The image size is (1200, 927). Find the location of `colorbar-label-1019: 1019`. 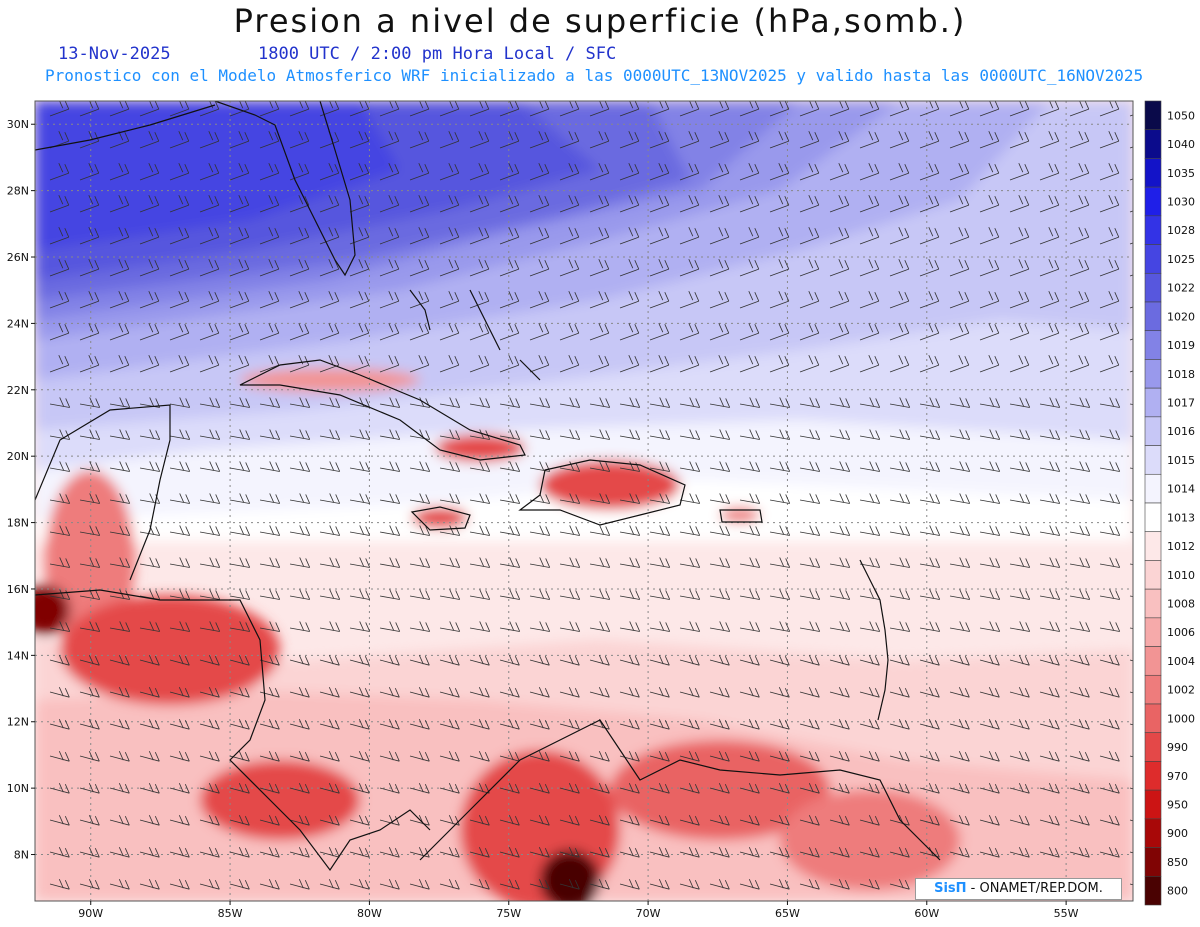

colorbar-label-1019: 1019 is located at coordinates (1181, 345).